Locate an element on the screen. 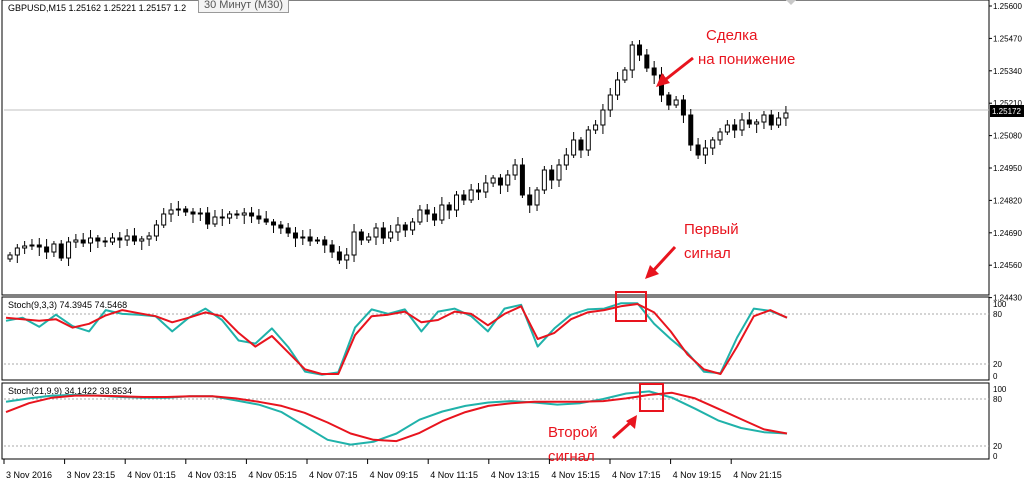 The image size is (1024, 491). time-tick-label: 4 Nov 17:15 is located at coordinates (636, 475).